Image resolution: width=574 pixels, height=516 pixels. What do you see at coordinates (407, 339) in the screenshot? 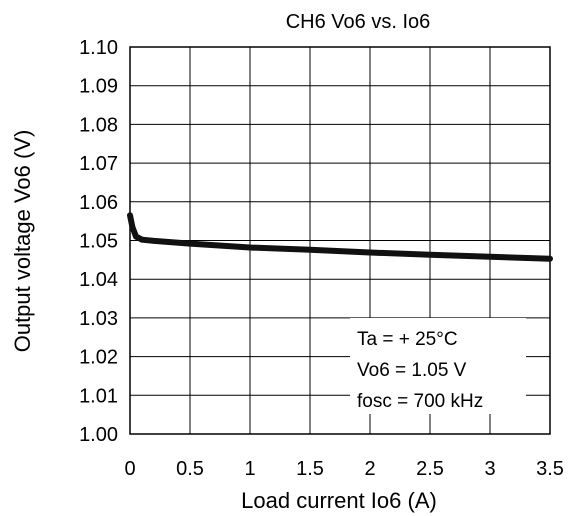
I see `annotation-temperature: Ta = + 25°C` at bounding box center [407, 339].